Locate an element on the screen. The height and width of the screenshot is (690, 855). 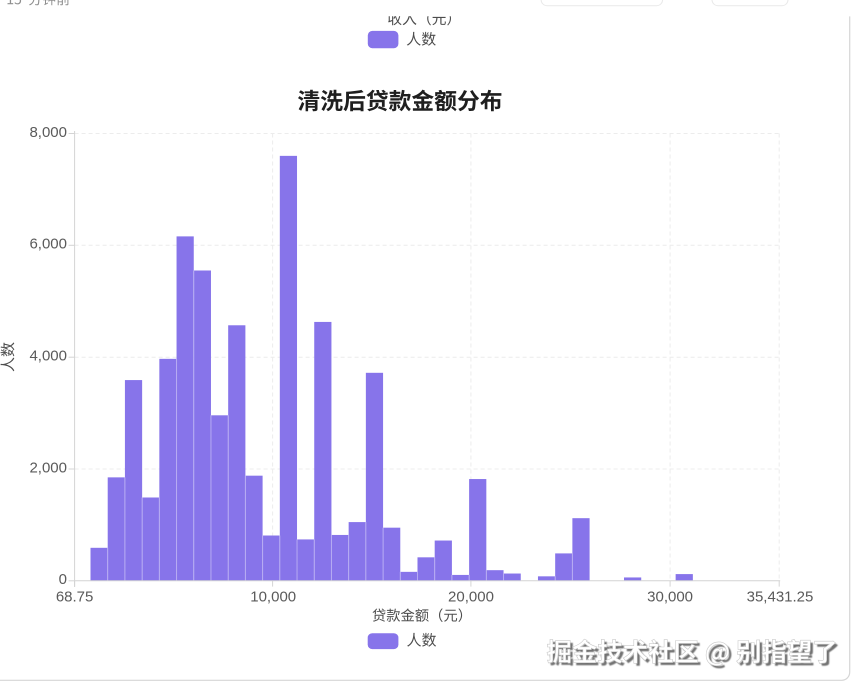
svg-text: 35,431.25 is located at coordinates (780, 596).